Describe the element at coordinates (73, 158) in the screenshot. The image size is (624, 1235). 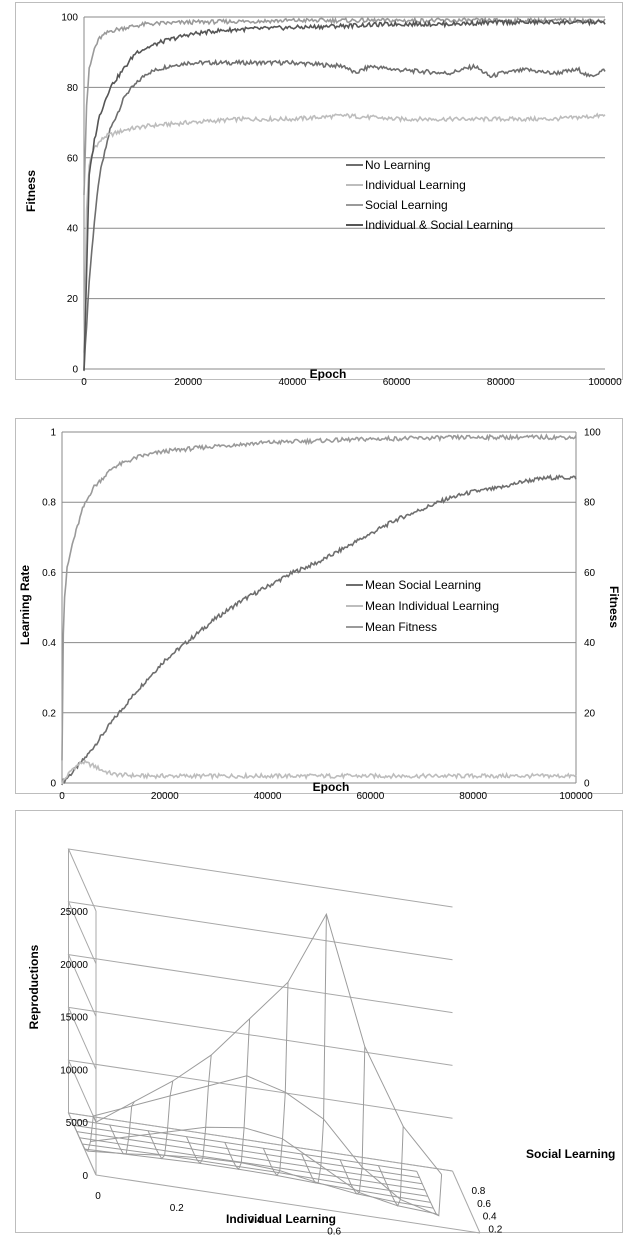
I see `y-tick-label: 60` at that location.